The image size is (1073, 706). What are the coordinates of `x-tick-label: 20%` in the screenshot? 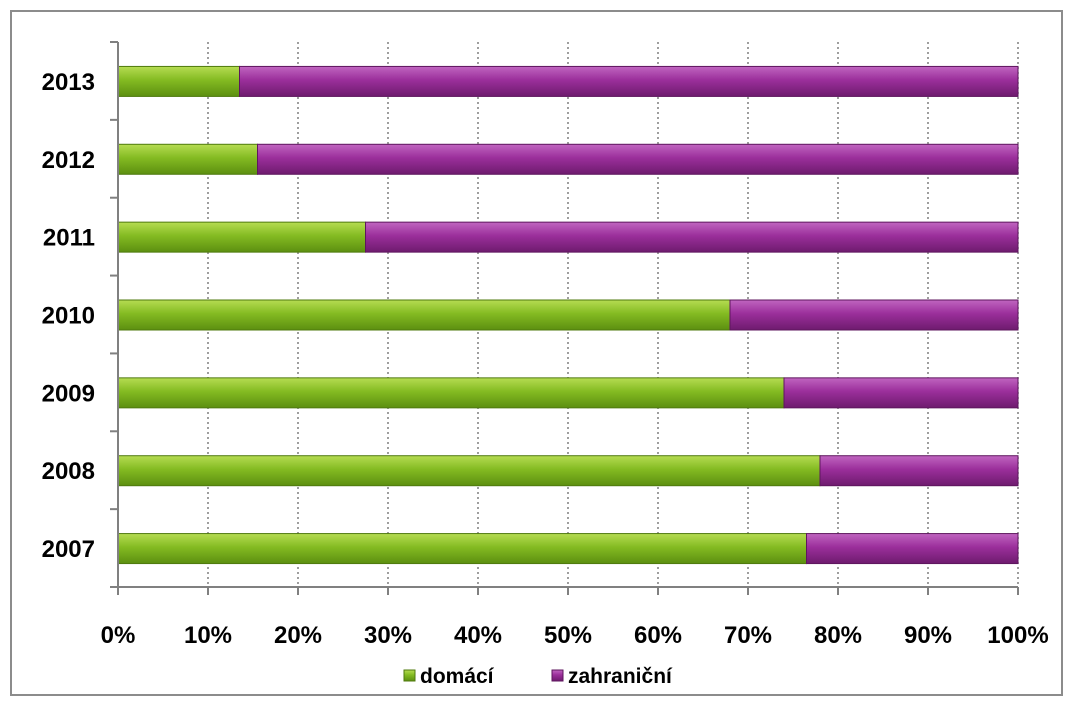 It's located at (298, 635).